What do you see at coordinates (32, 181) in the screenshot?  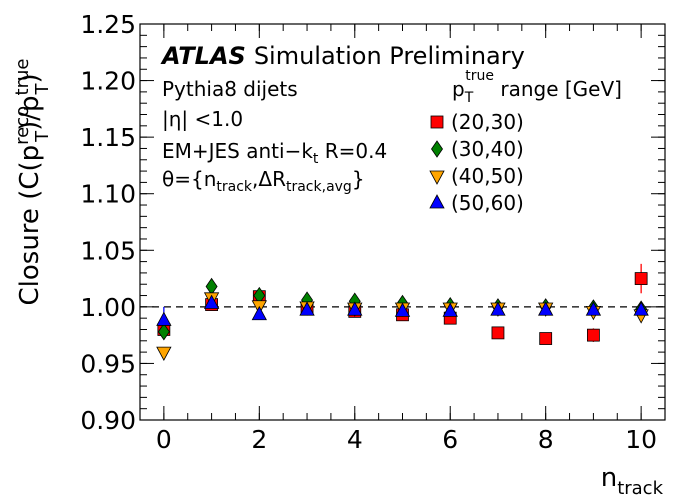 I see `y-axis-title: Closure (C(precoT)/ptrueT)` at bounding box center [32, 181].